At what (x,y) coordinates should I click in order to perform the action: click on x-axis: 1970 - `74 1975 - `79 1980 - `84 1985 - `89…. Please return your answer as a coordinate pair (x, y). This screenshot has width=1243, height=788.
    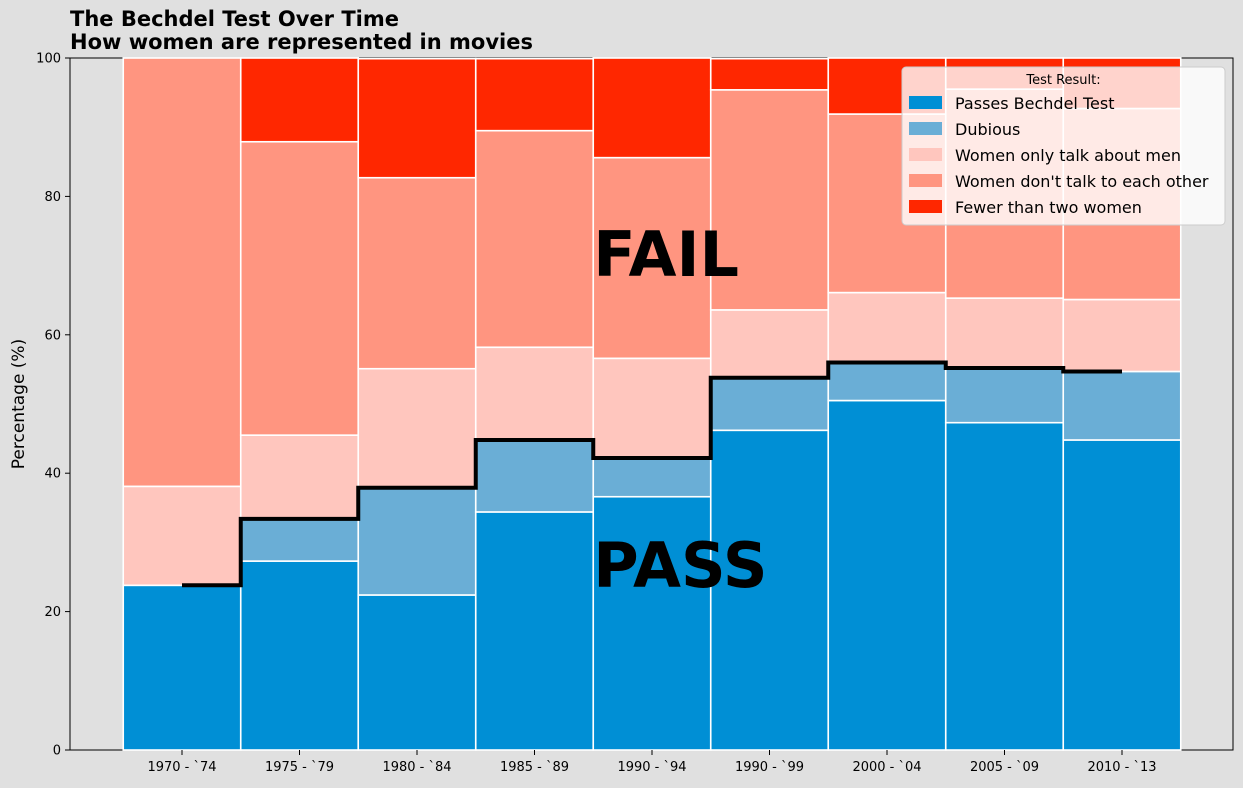
    Looking at the image, I should click on (652, 762).